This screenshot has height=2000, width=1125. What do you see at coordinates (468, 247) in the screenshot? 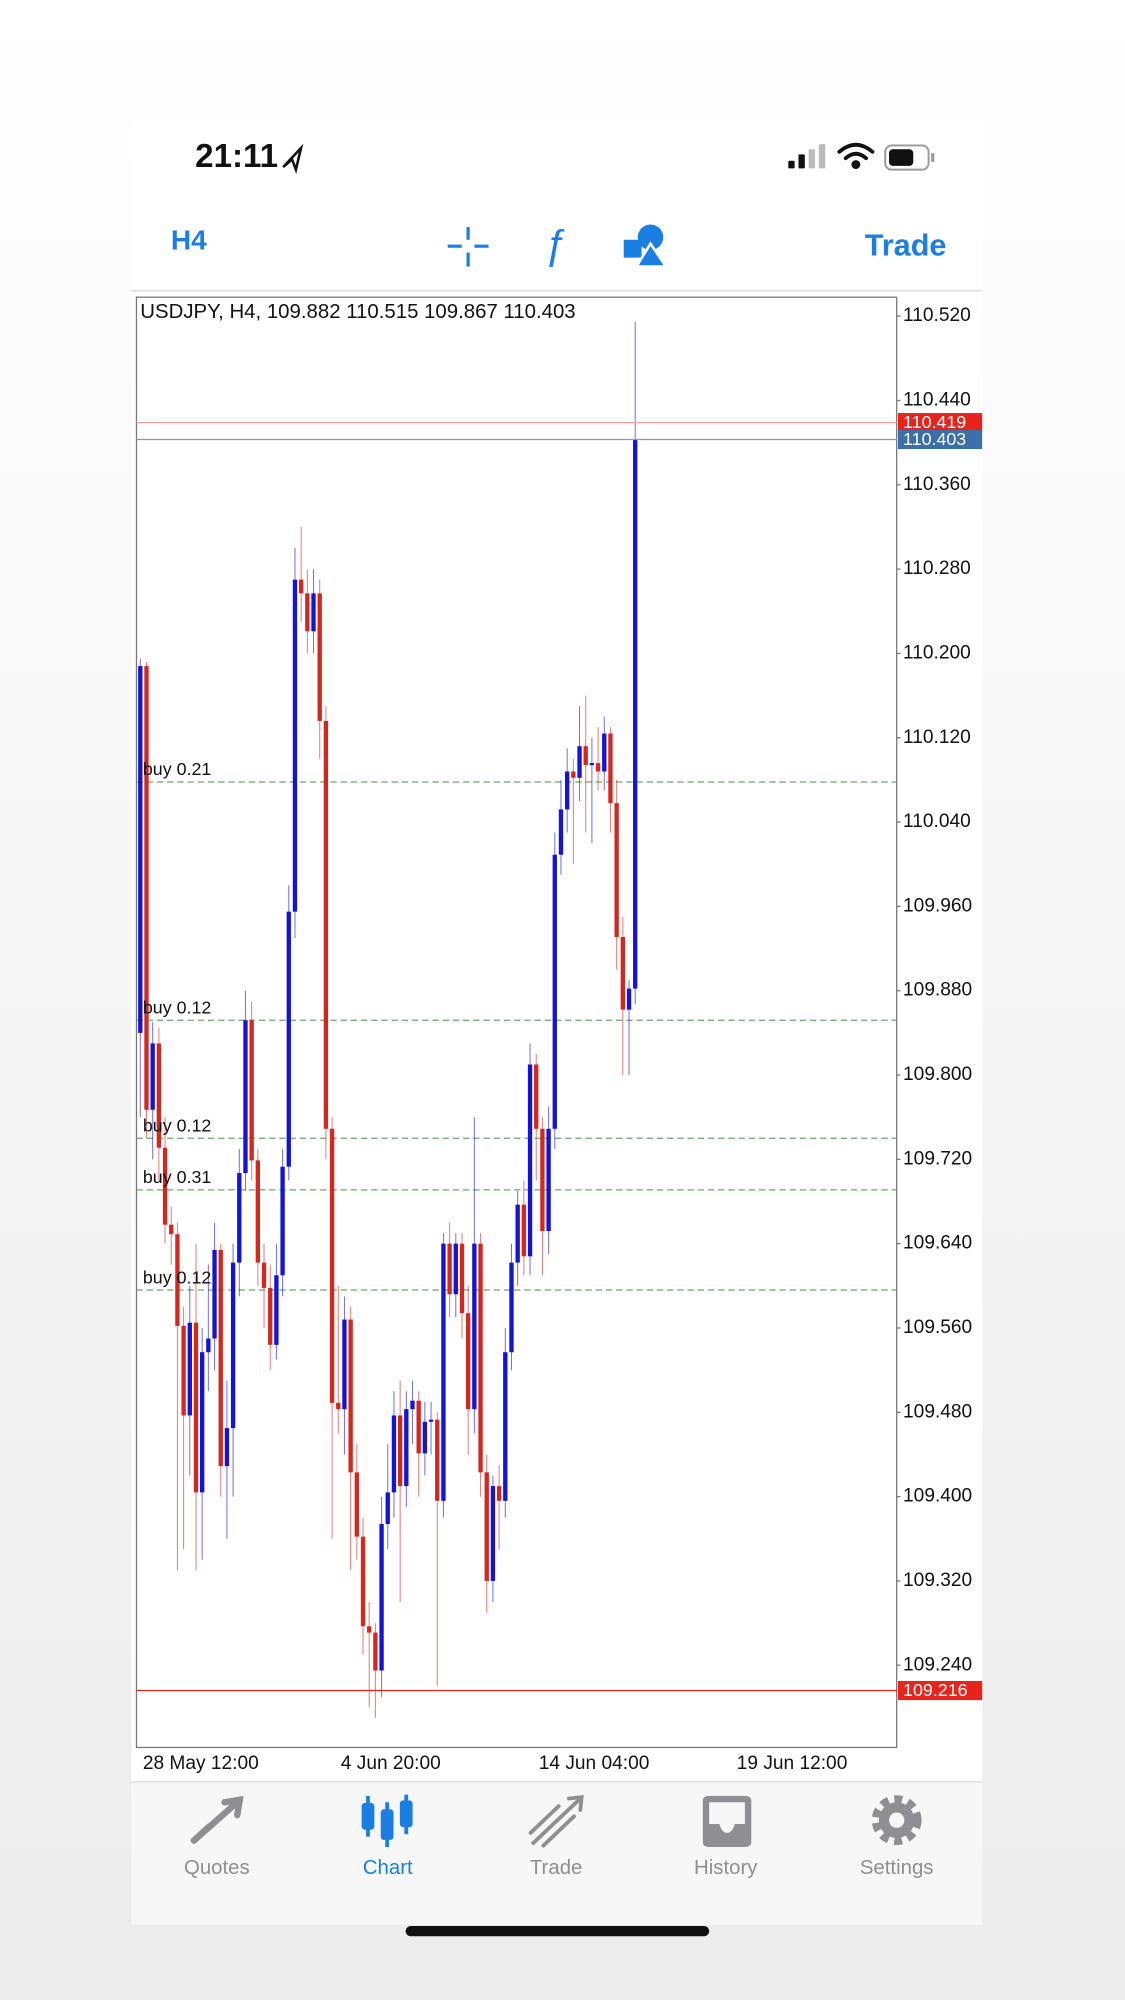
I see `crosshair-button` at bounding box center [468, 247].